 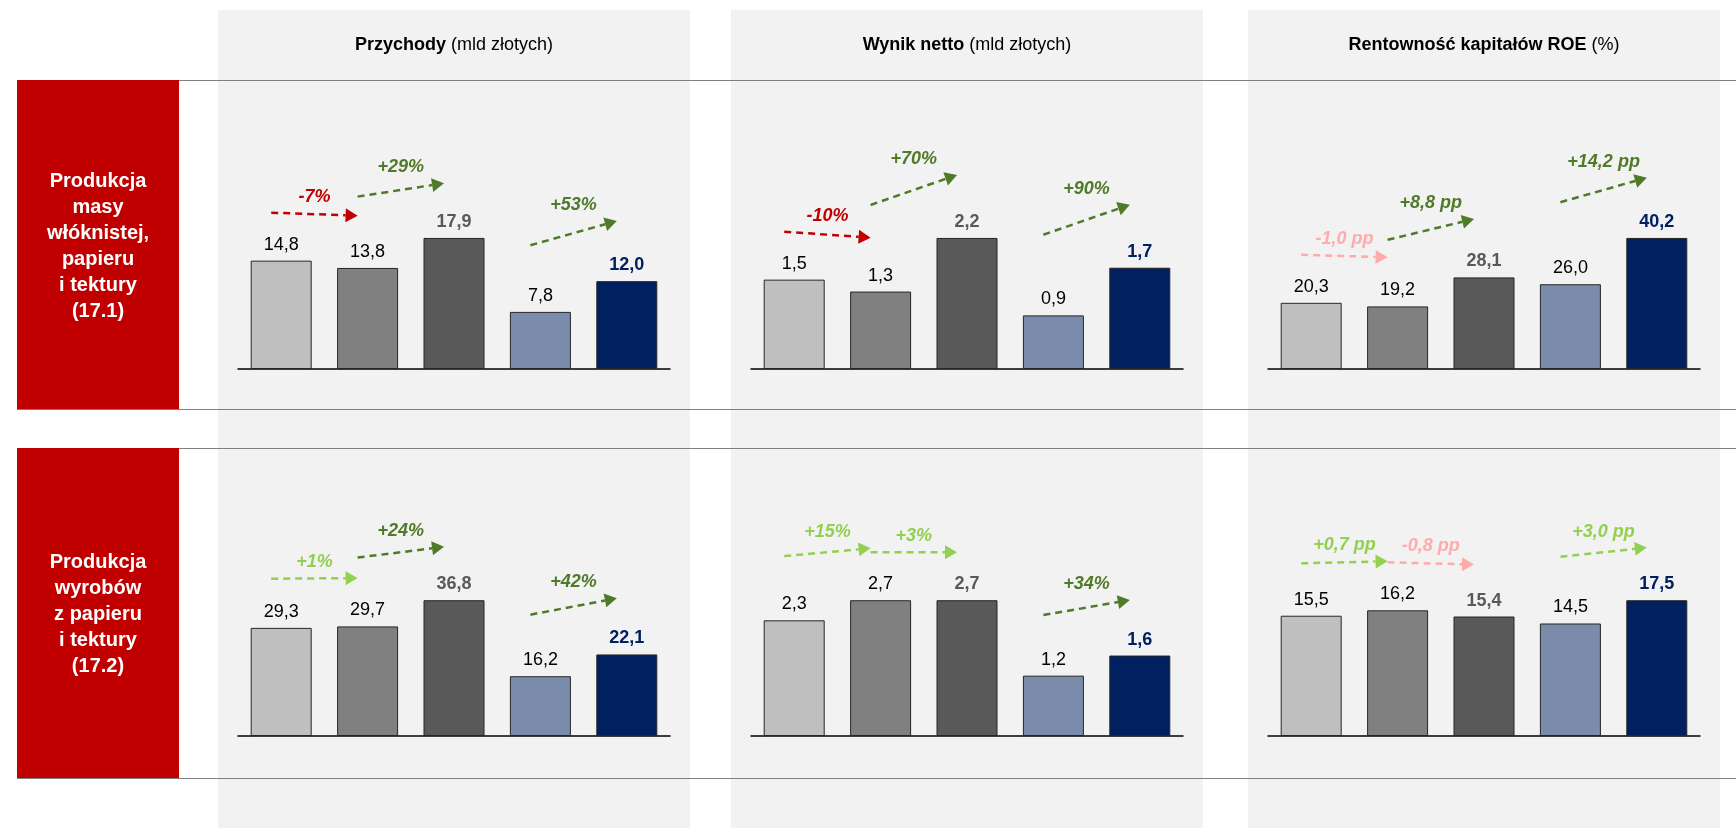 I want to click on text: +24%, so click(x=401, y=529).